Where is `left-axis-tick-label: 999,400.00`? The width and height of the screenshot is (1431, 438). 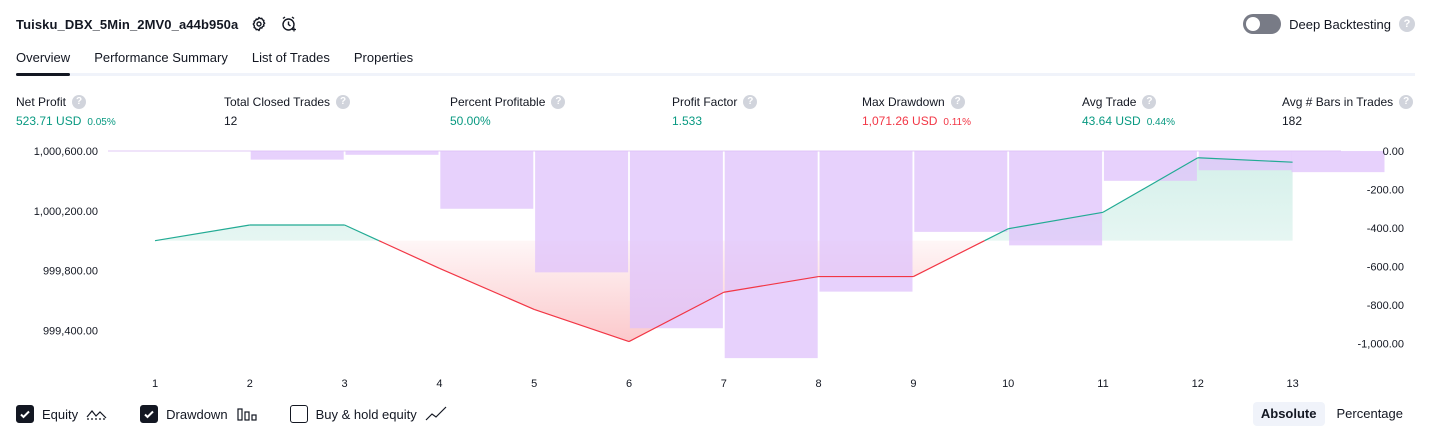
left-axis-tick-label: 999,400.00 is located at coordinates (70, 331).